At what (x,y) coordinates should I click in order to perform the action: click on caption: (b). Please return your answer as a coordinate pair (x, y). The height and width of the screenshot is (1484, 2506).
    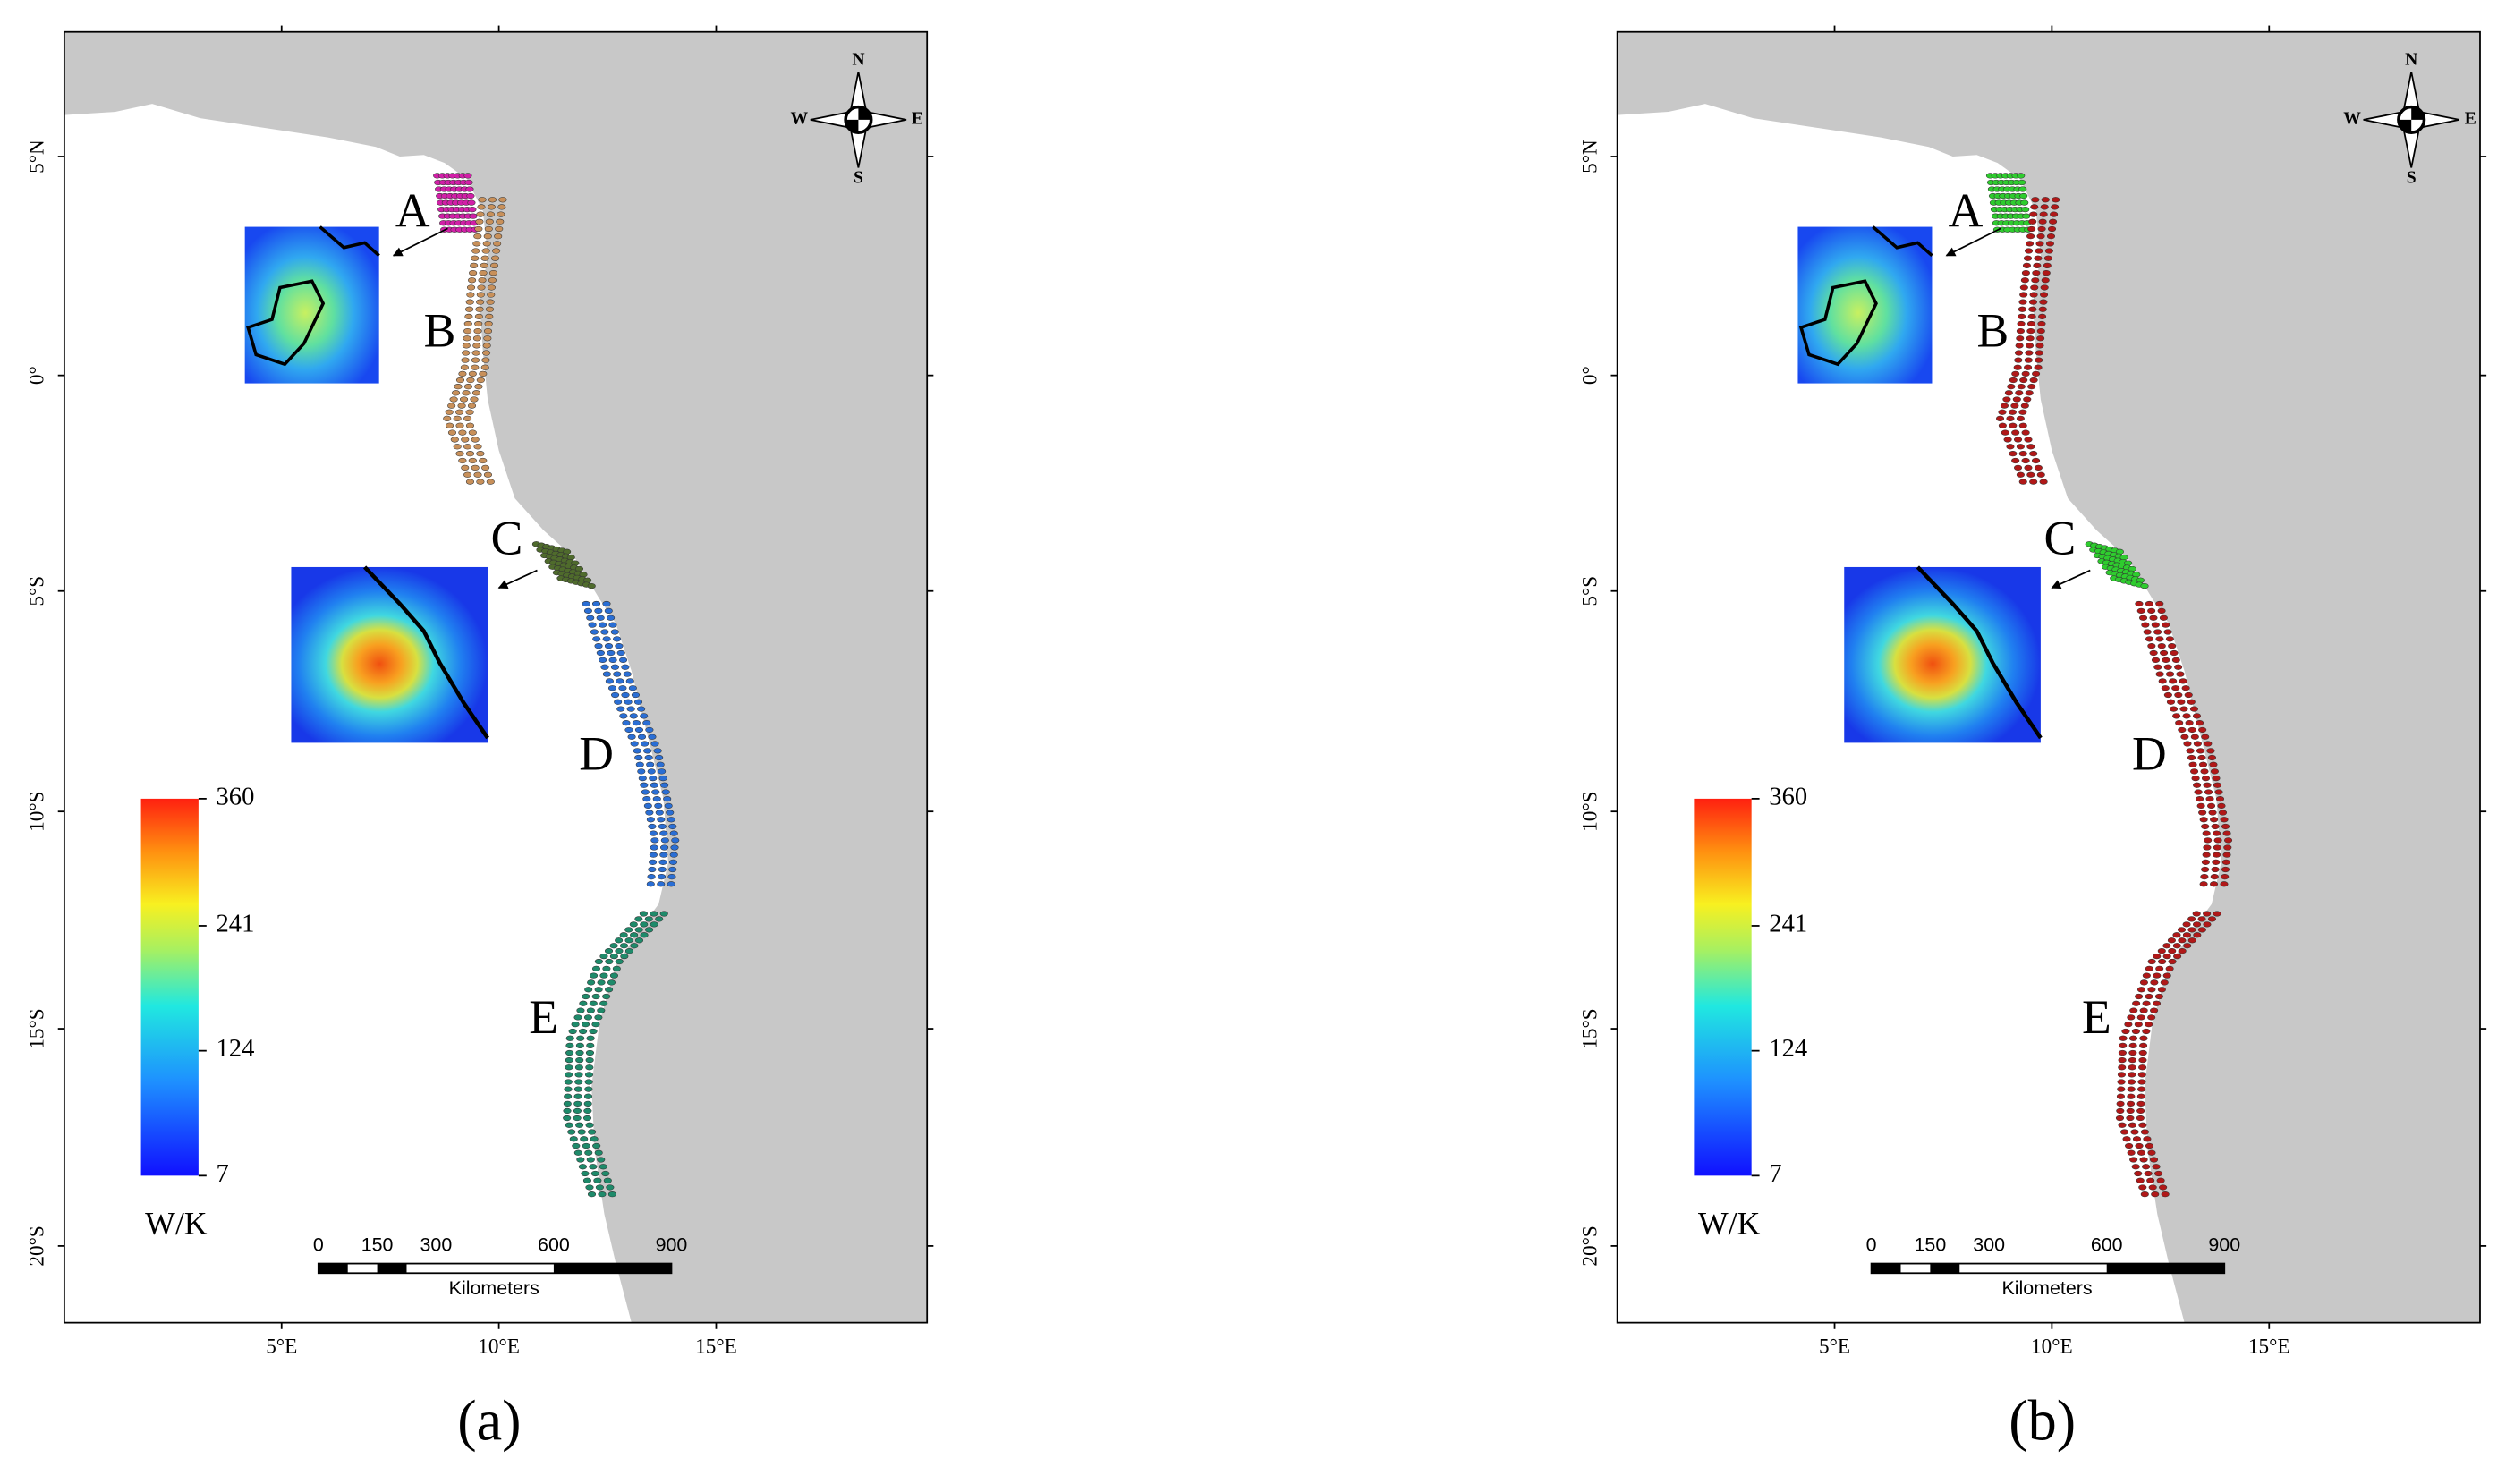
    Looking at the image, I should click on (2042, 1420).